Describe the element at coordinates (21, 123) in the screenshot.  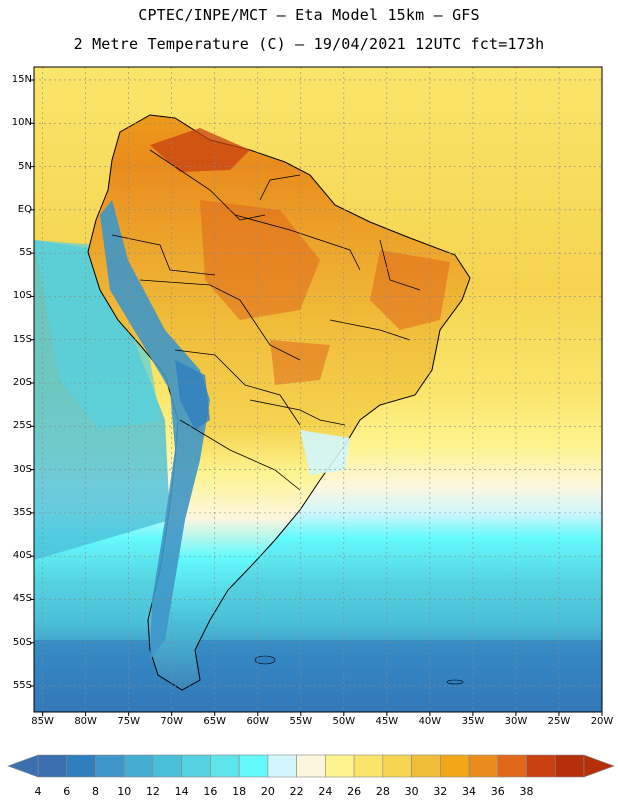
I see `lat-label: 10N` at that location.